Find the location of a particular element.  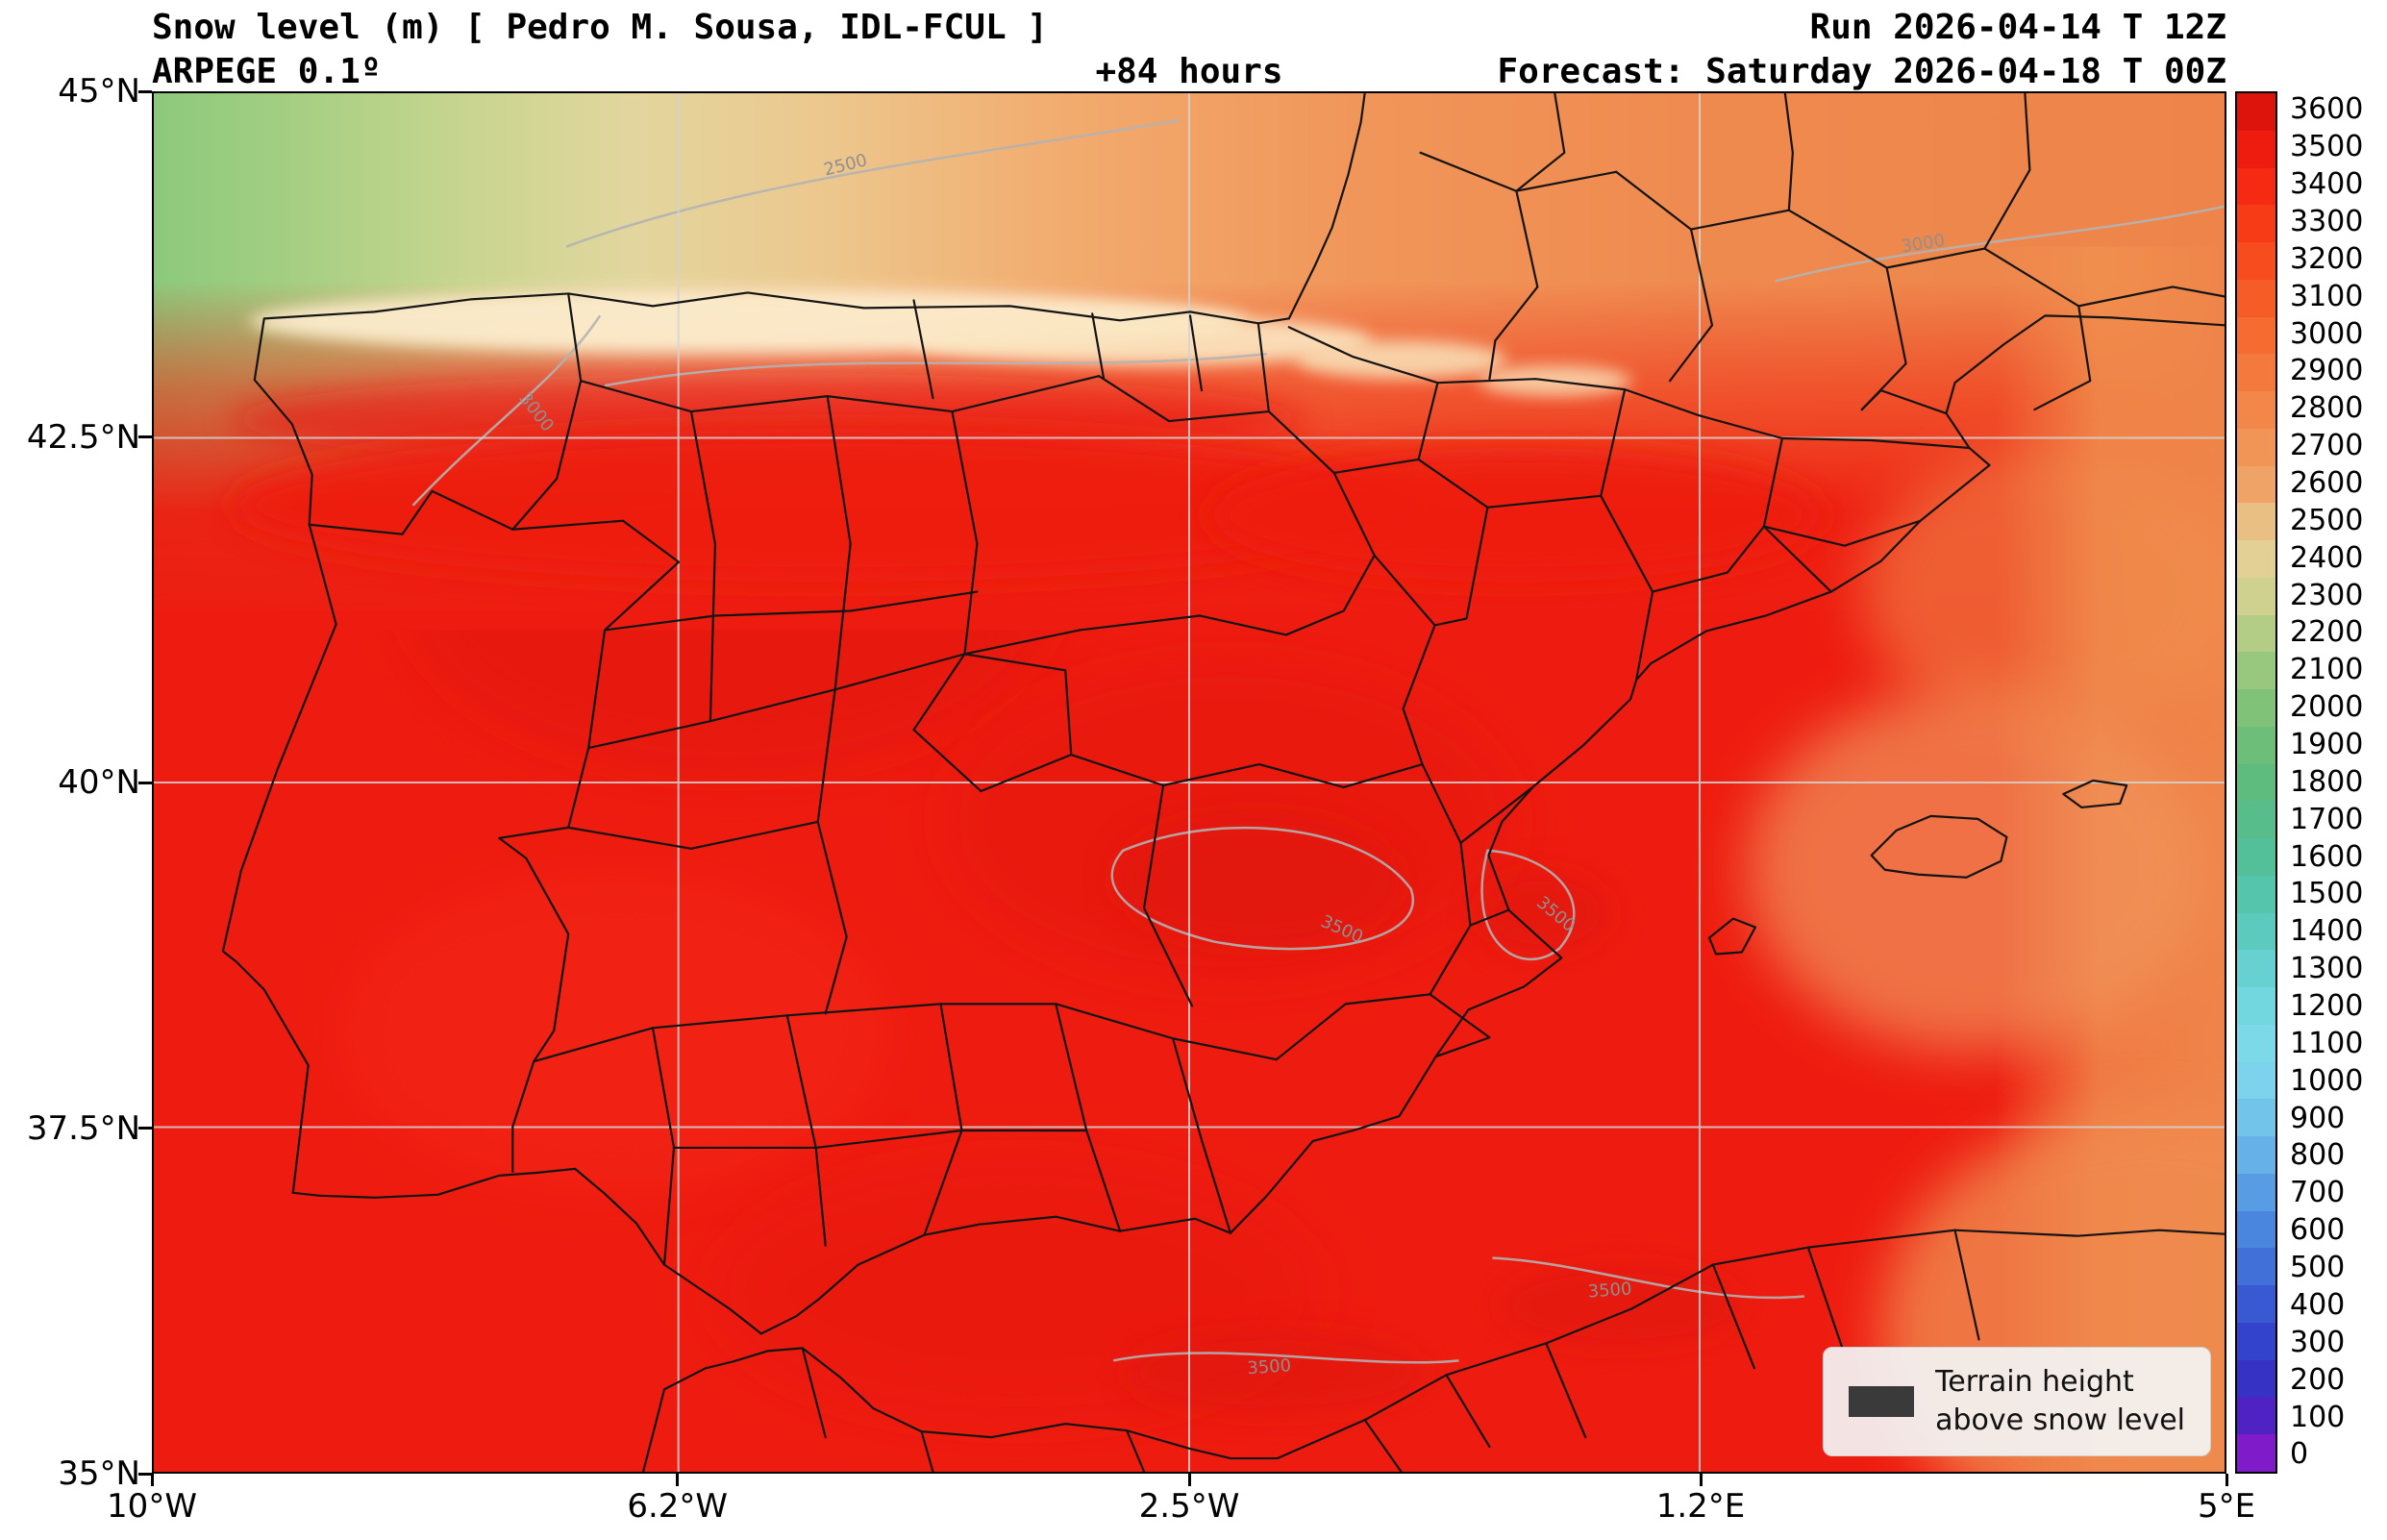

colorbar-tick-label: 3400 is located at coordinates (2327, 184).